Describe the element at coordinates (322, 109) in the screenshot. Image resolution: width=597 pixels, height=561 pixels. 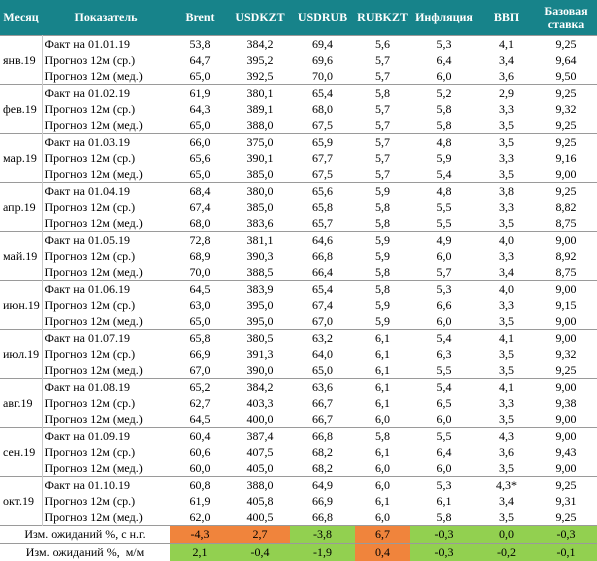
I see `value-cell: 68,0` at that location.